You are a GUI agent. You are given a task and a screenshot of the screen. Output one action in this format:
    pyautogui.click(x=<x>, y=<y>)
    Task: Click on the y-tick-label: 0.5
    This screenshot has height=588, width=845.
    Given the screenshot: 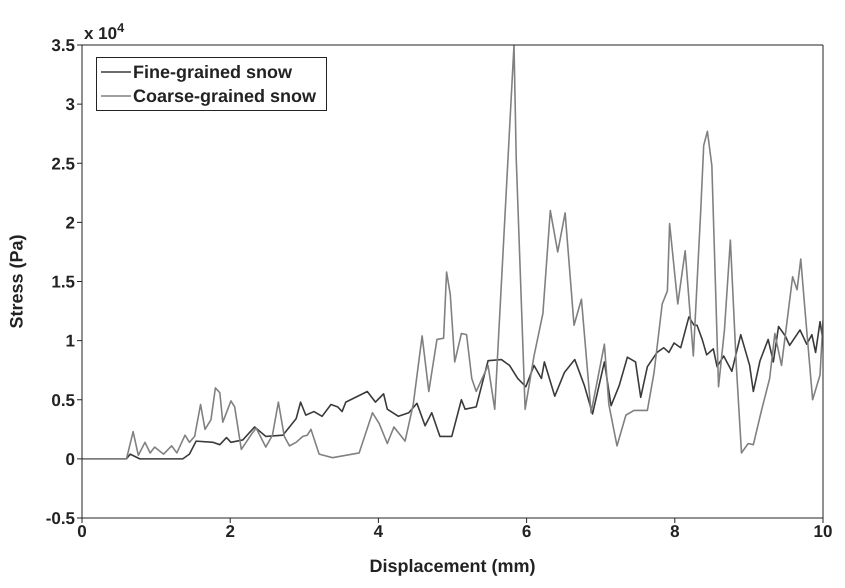 What is the action you would take?
    pyautogui.click(x=63, y=400)
    